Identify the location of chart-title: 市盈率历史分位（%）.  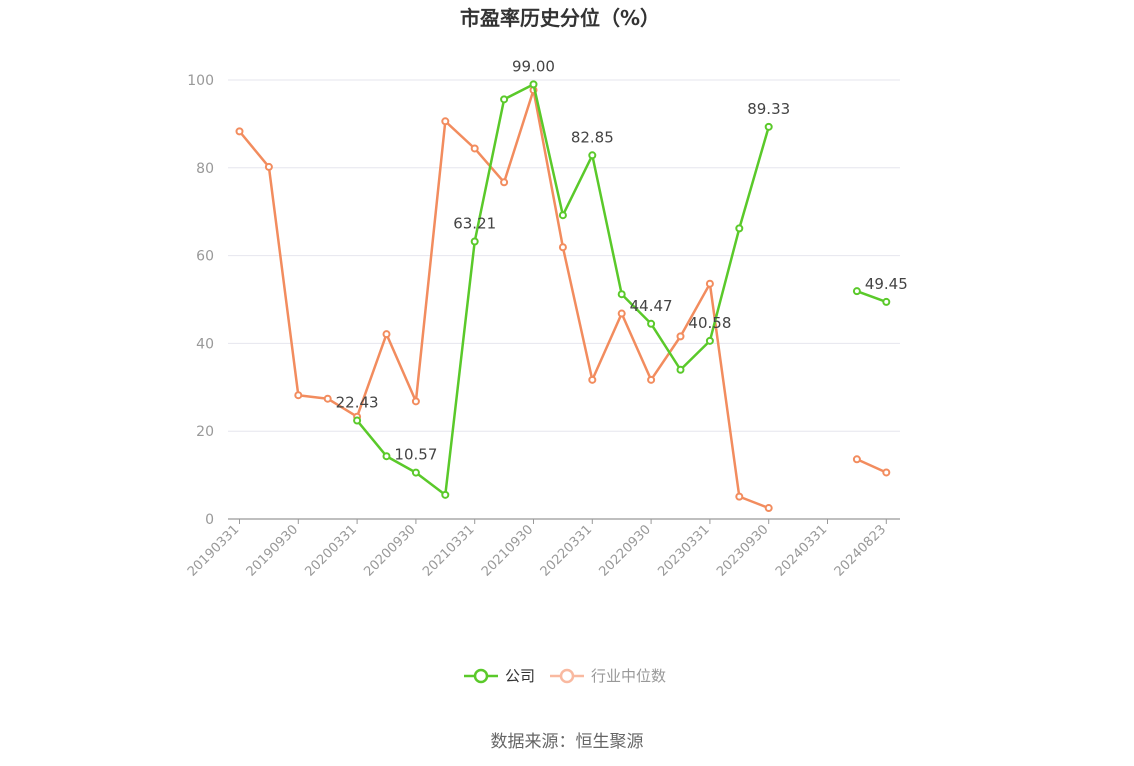
(560, 18).